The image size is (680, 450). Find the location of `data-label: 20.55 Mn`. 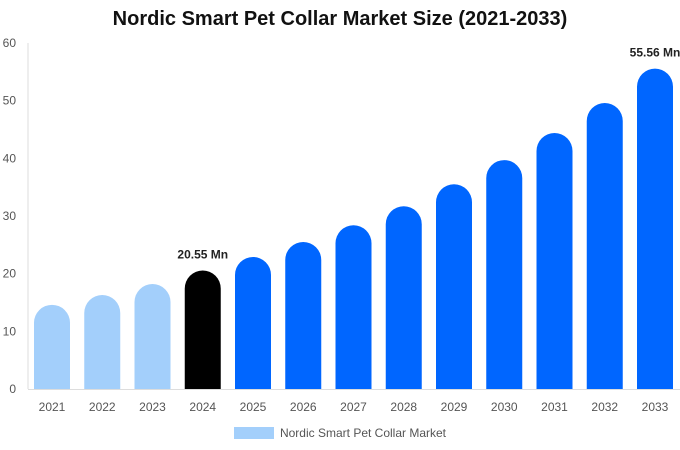

data-label: 20.55 Mn is located at coordinates (202, 254).